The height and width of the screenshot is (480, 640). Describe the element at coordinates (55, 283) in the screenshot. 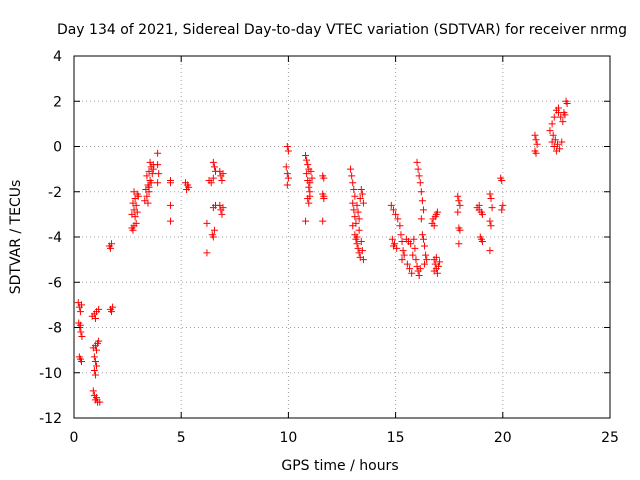

I see `y-tick-label: -6` at that location.